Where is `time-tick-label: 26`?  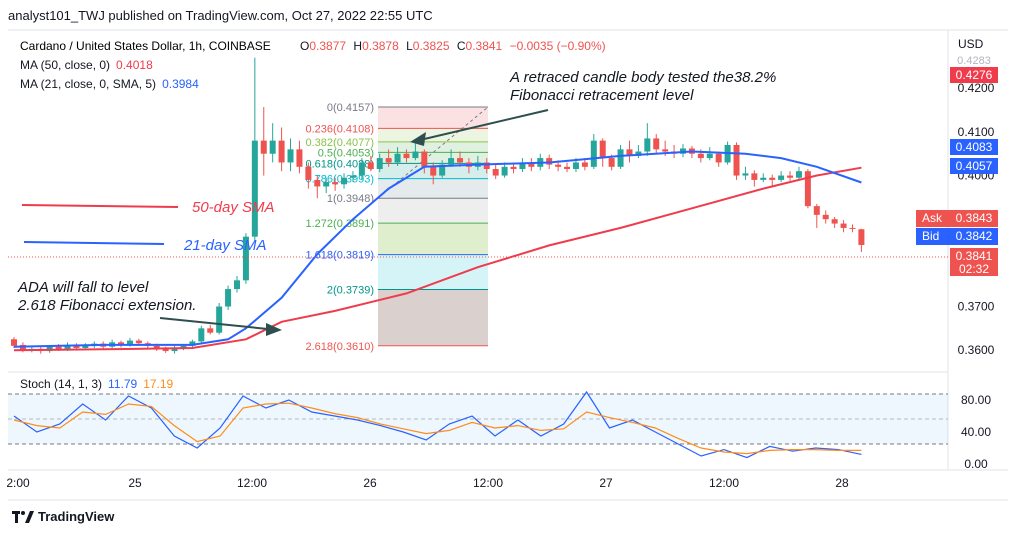
time-tick-label: 26 is located at coordinates (370, 483).